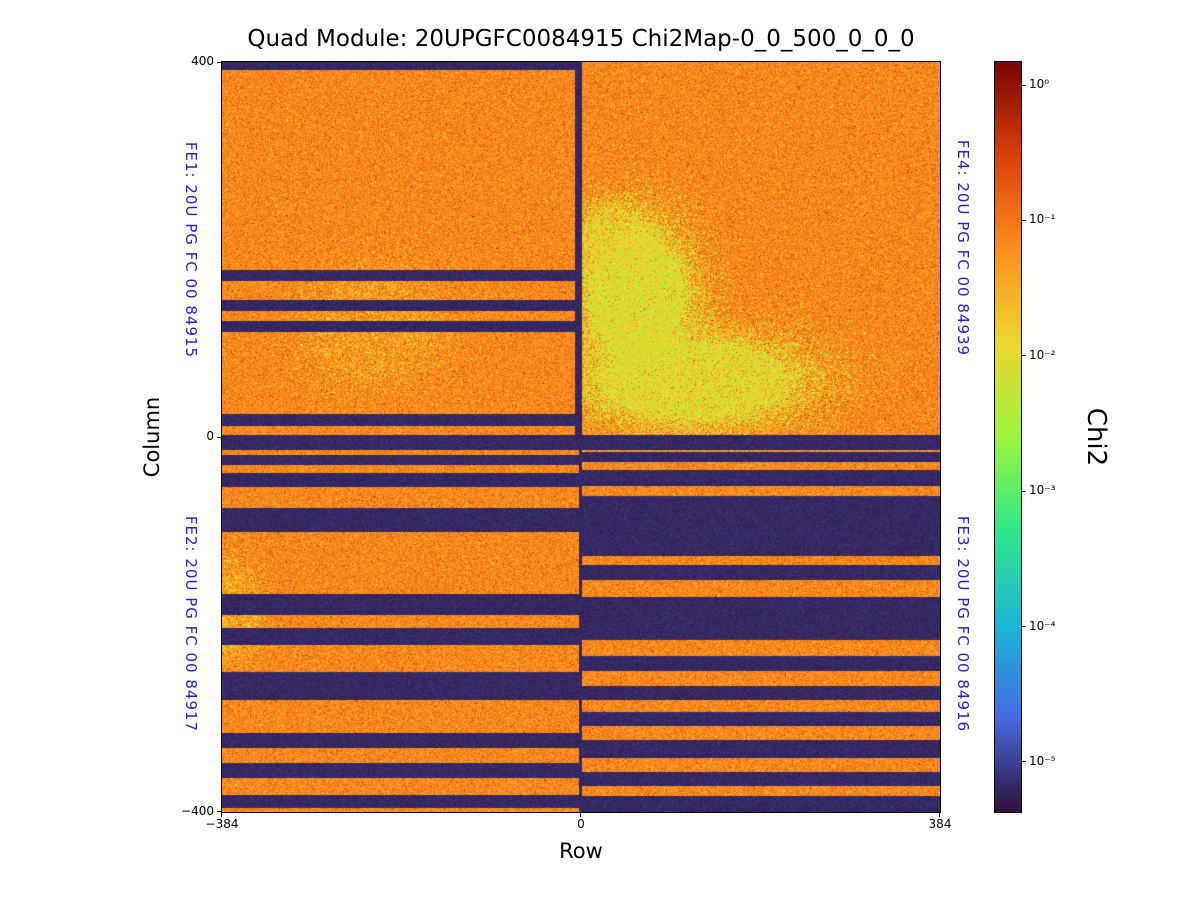 This screenshot has width=1200, height=900. What do you see at coordinates (963, 624) in the screenshot?
I see `fe3-chip-label: FE3: 20U PG FC 00 84916` at bounding box center [963, 624].